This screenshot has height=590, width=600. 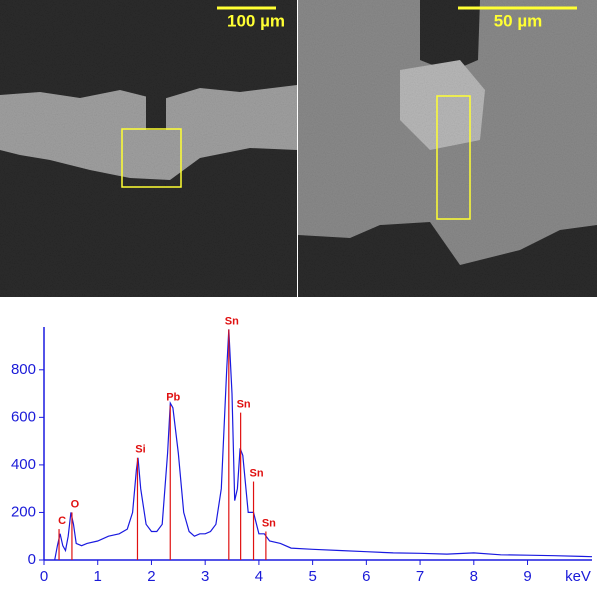 What do you see at coordinates (259, 576) in the screenshot?
I see `x-tick-label: 4` at bounding box center [259, 576].